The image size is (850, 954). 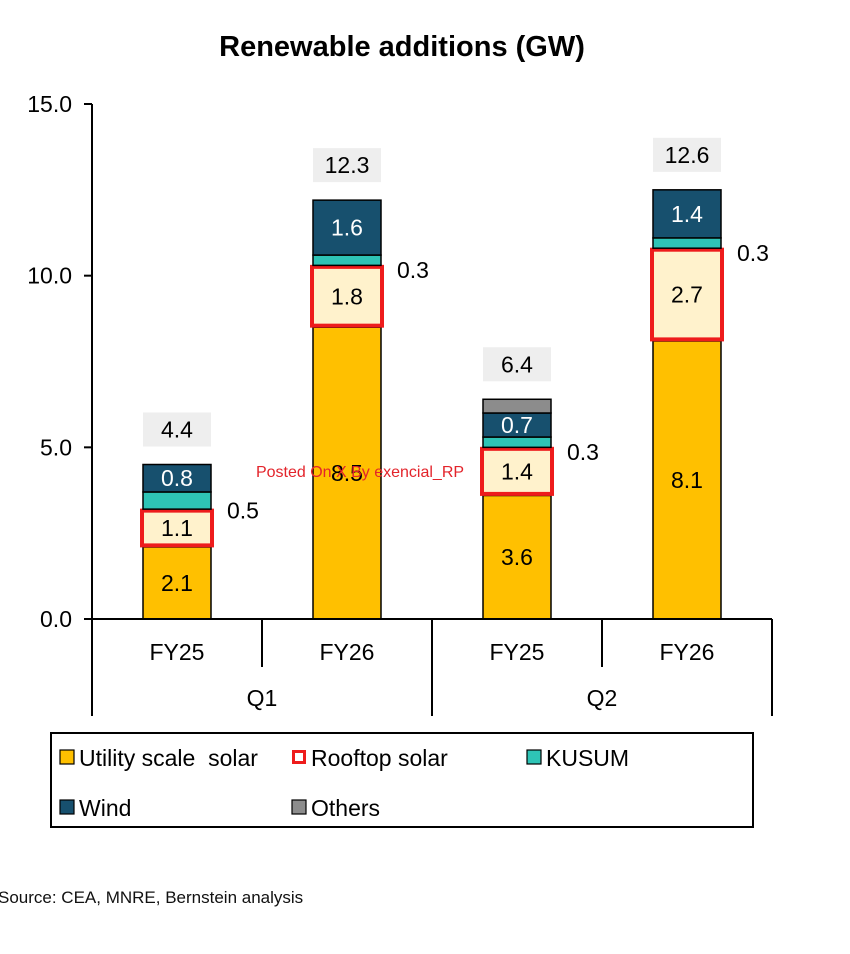 I want to click on x-group-label: Q1, so click(x=262, y=698).